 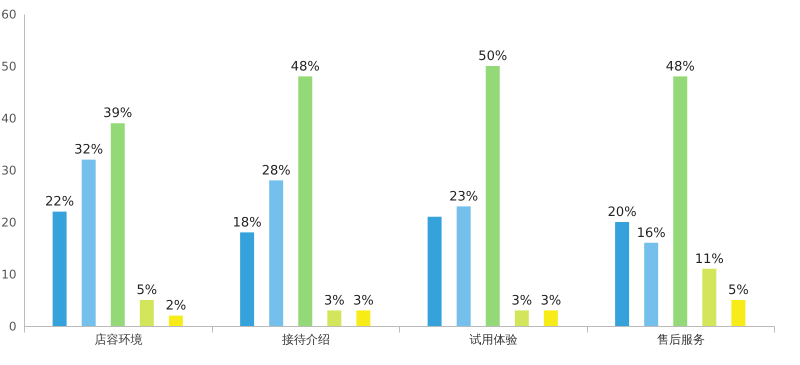 I want to click on x-tick-label: 店容环境, so click(x=118, y=339).